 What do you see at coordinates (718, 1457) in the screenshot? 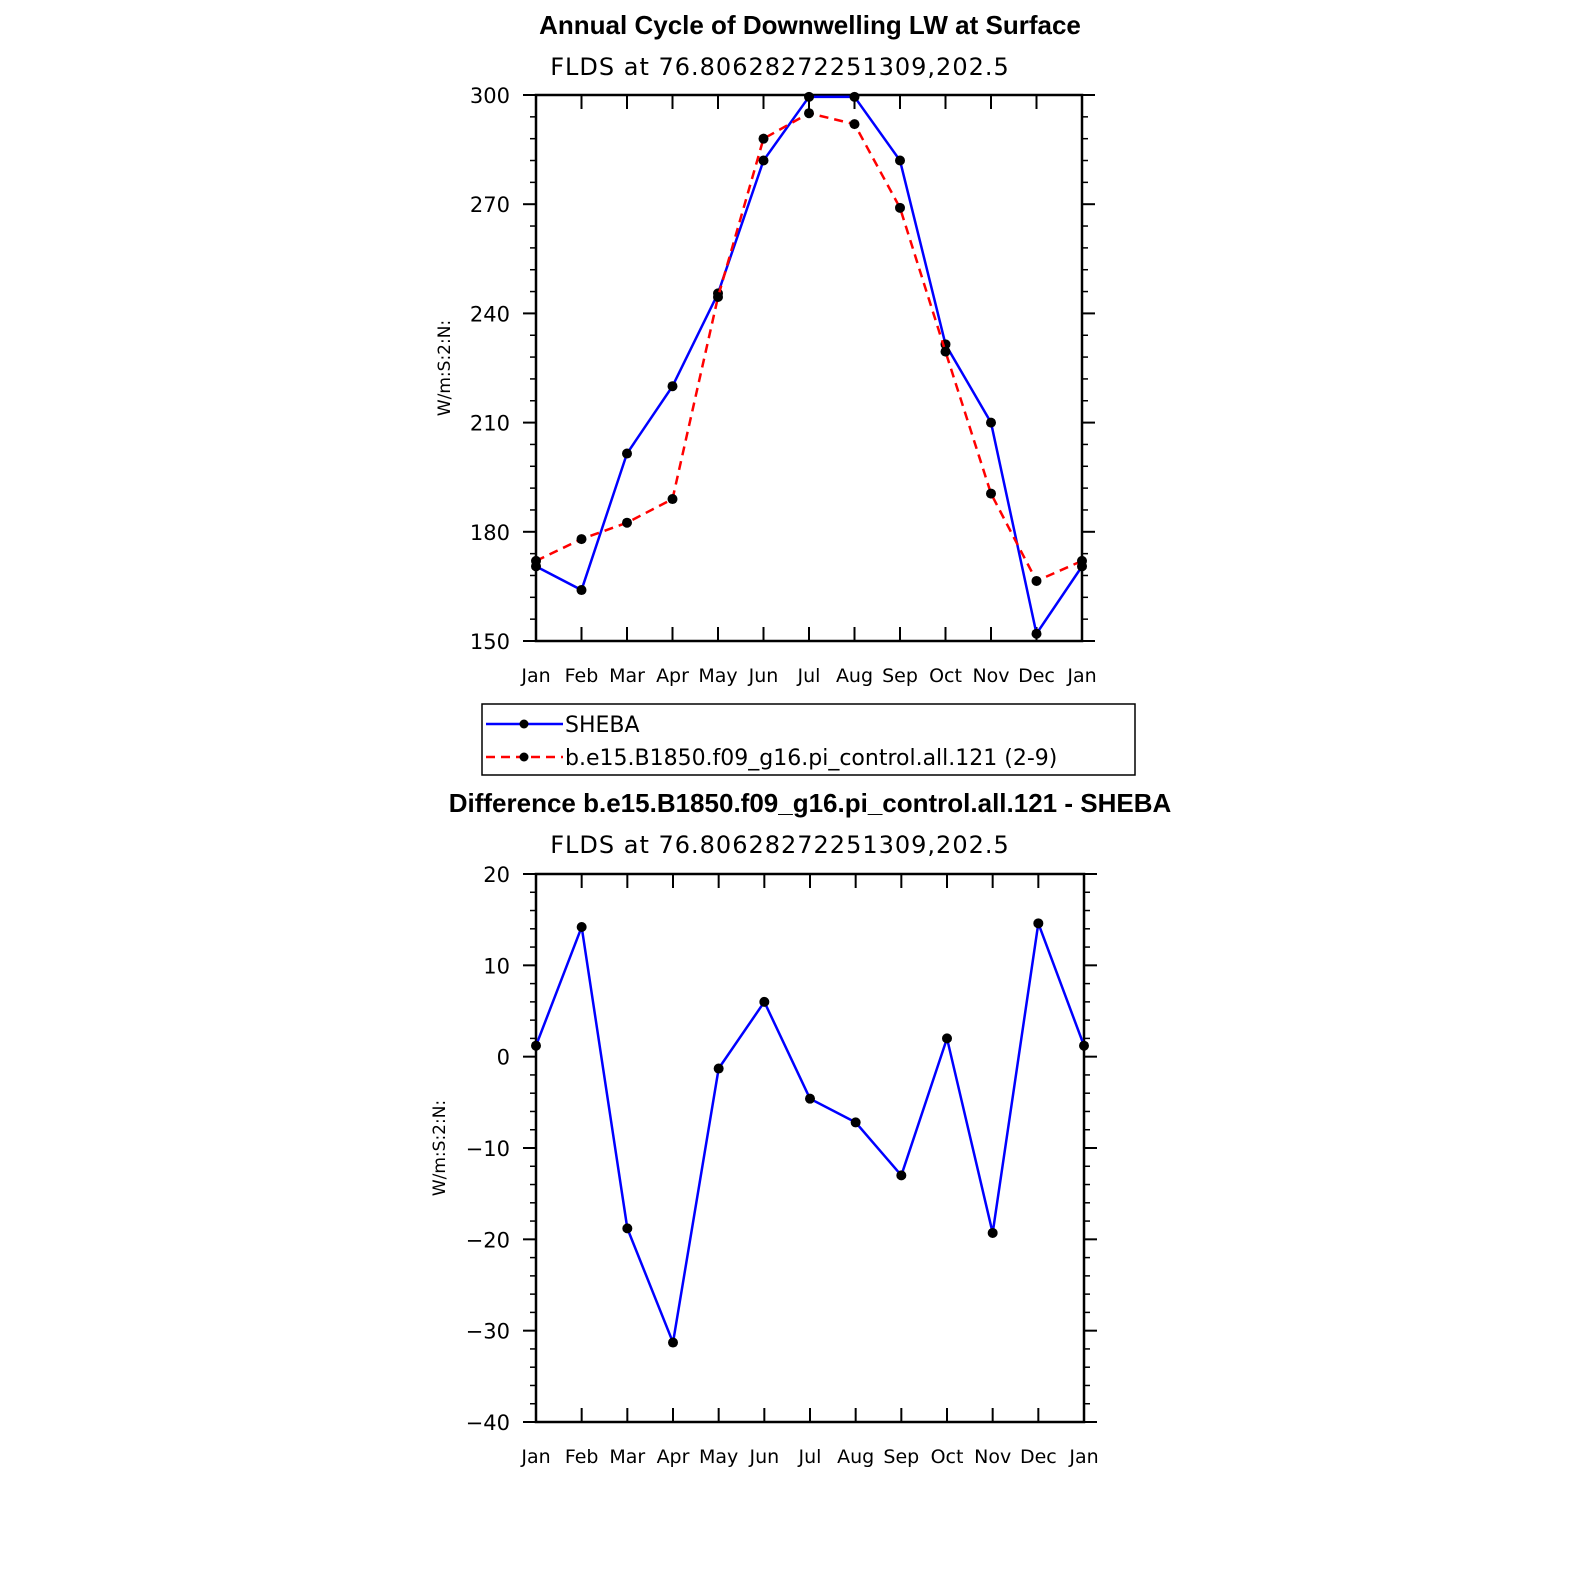
I see `bottom-month-label: May` at bounding box center [718, 1457].